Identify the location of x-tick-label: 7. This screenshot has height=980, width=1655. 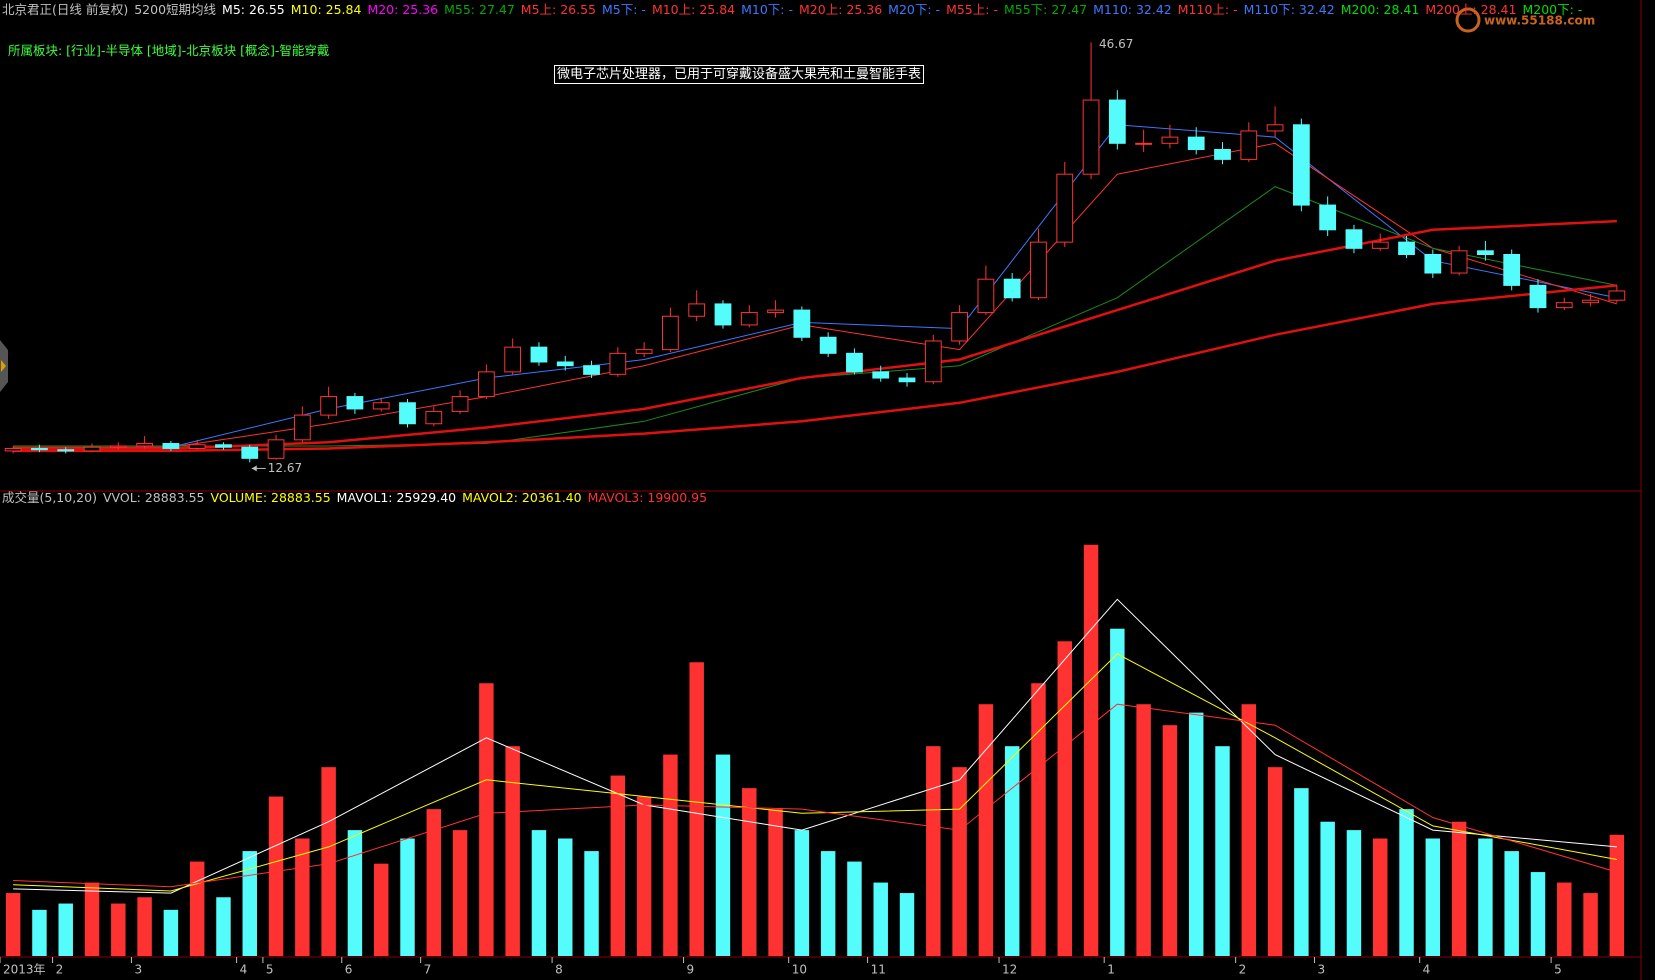
(428, 970).